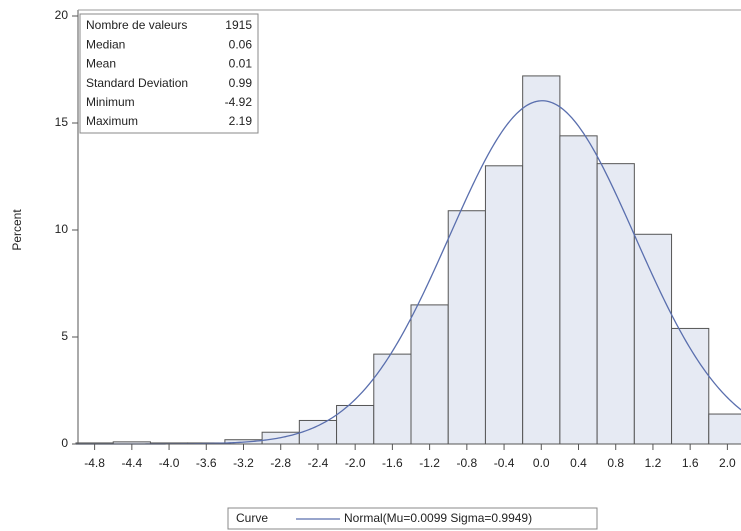 The width and height of the screenshot is (741, 531). I want to click on legend-title: Curve, so click(252, 518).